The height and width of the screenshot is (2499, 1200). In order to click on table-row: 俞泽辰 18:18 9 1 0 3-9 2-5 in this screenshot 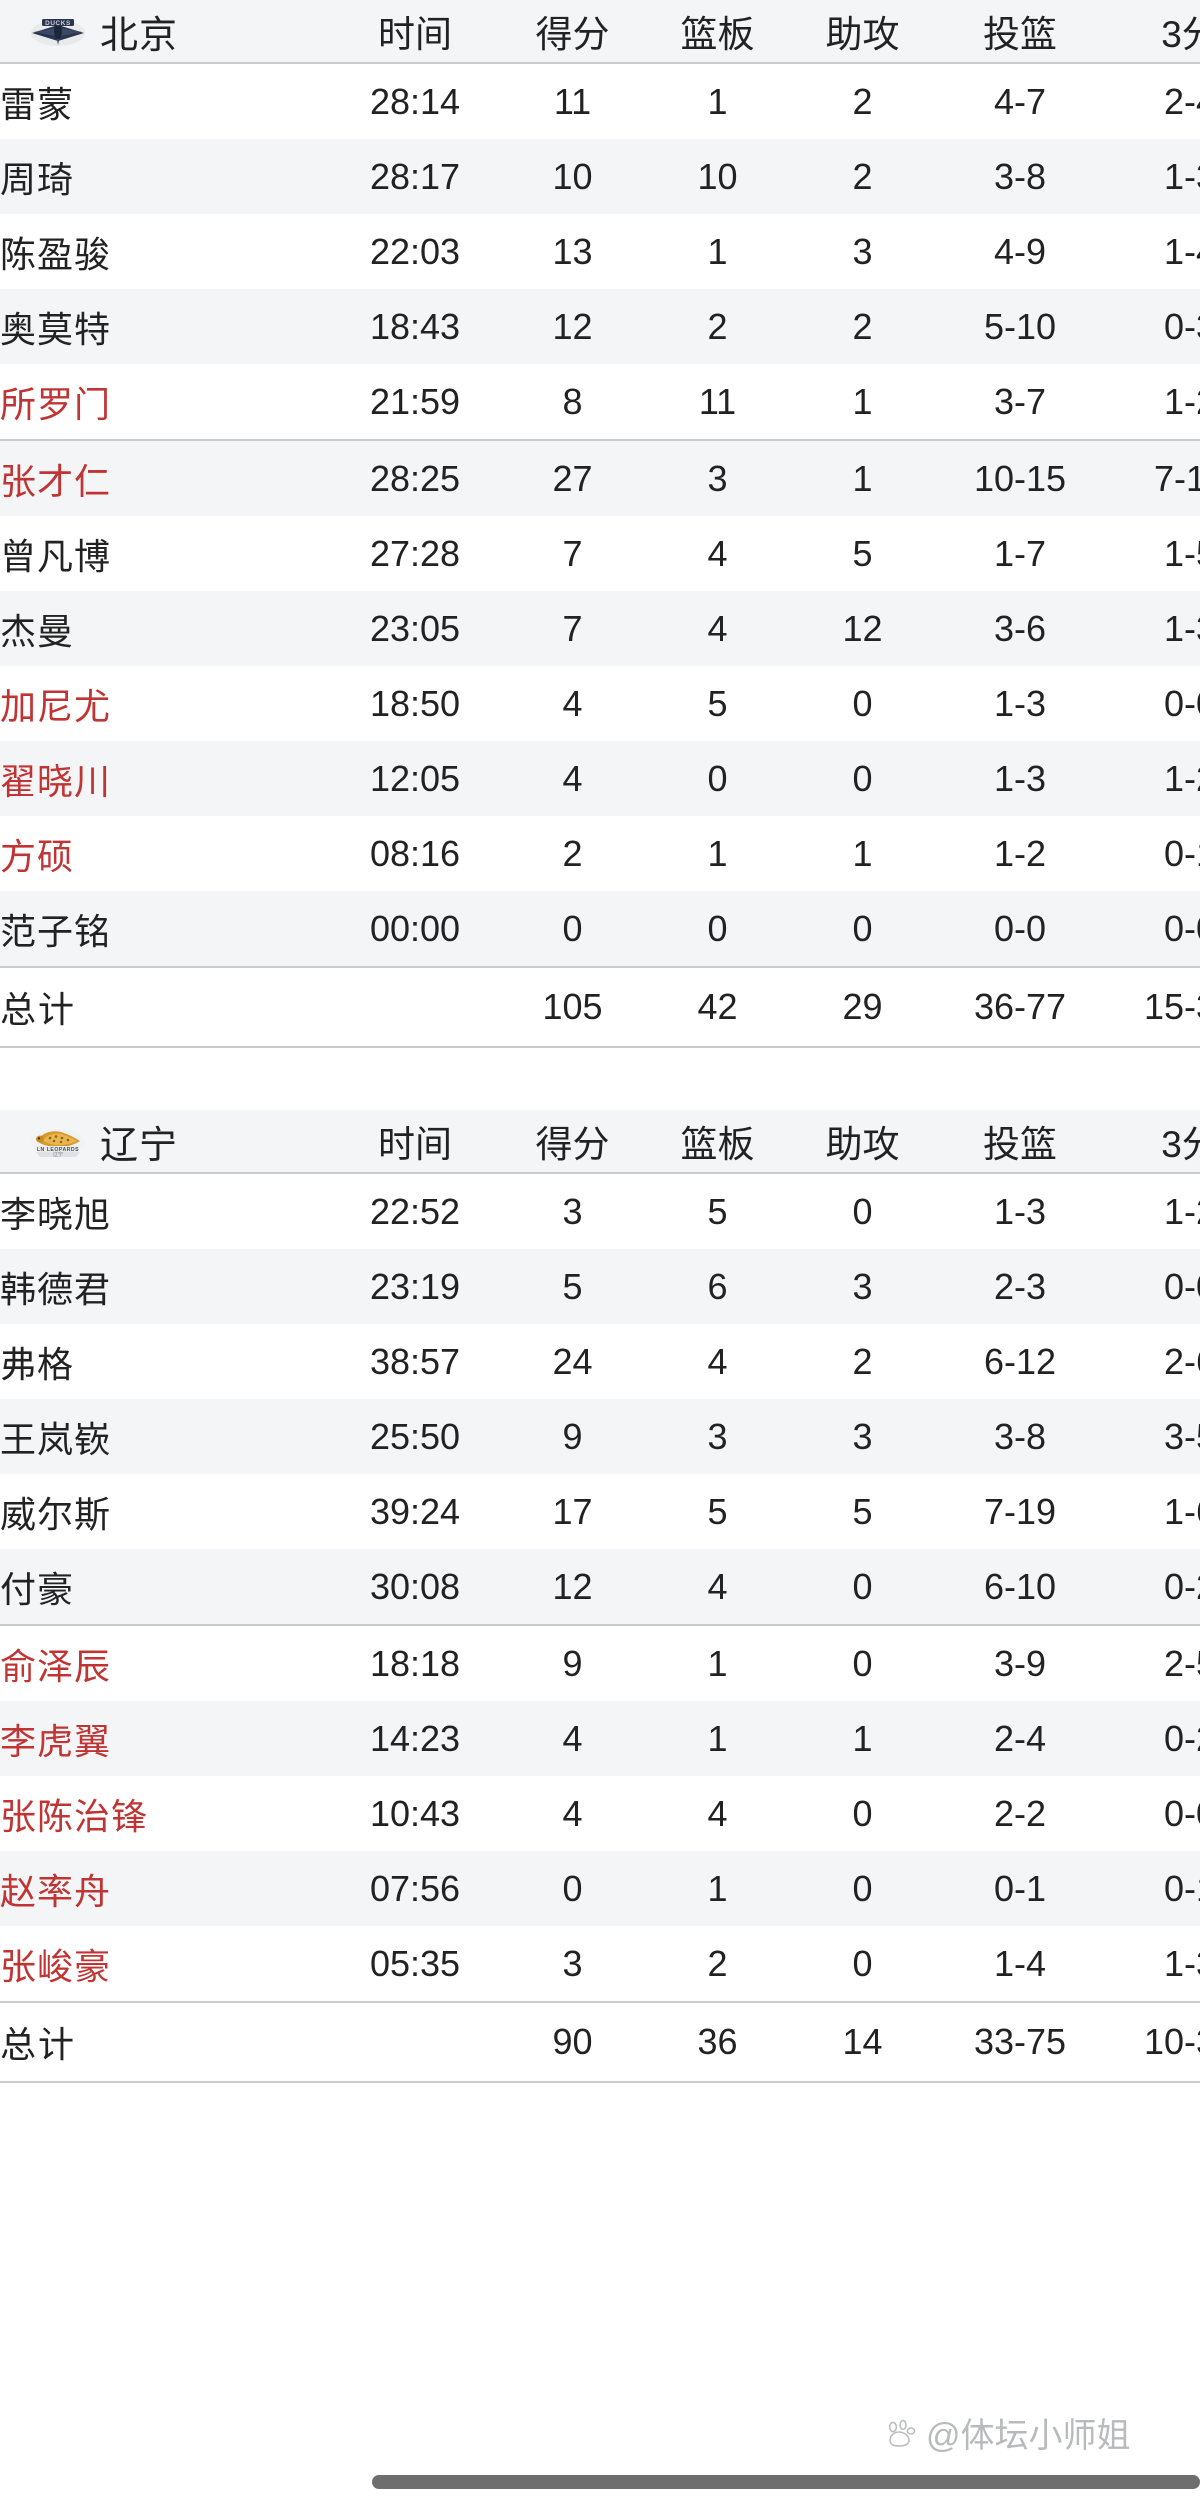, I will do `click(600, 1662)`.